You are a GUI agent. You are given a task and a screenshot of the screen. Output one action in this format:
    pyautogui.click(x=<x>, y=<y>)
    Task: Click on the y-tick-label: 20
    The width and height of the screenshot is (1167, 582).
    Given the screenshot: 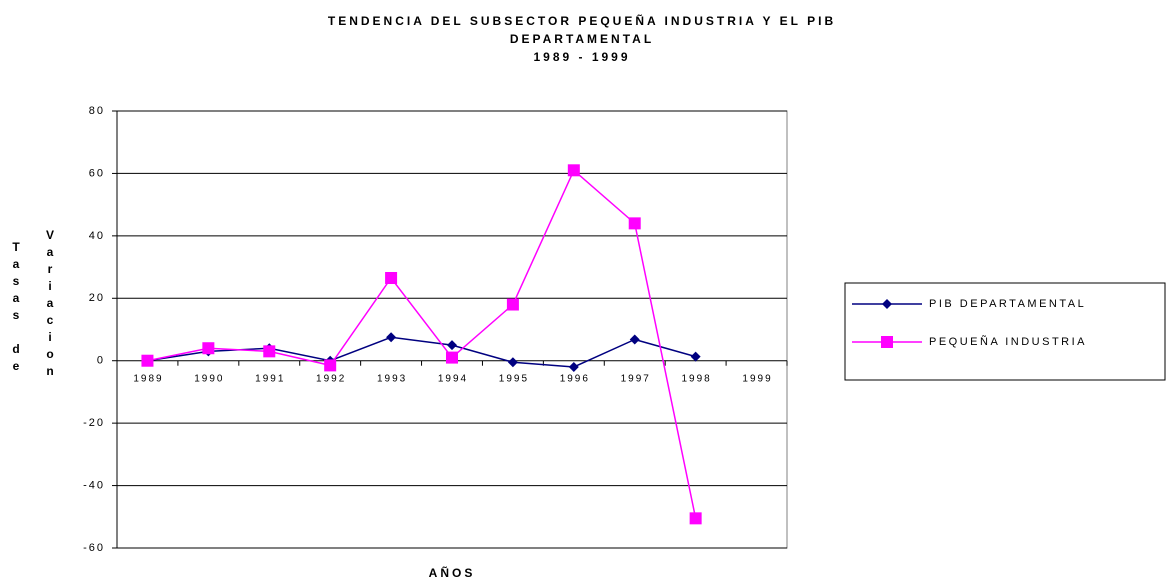 What is the action you would take?
    pyautogui.click(x=97, y=298)
    